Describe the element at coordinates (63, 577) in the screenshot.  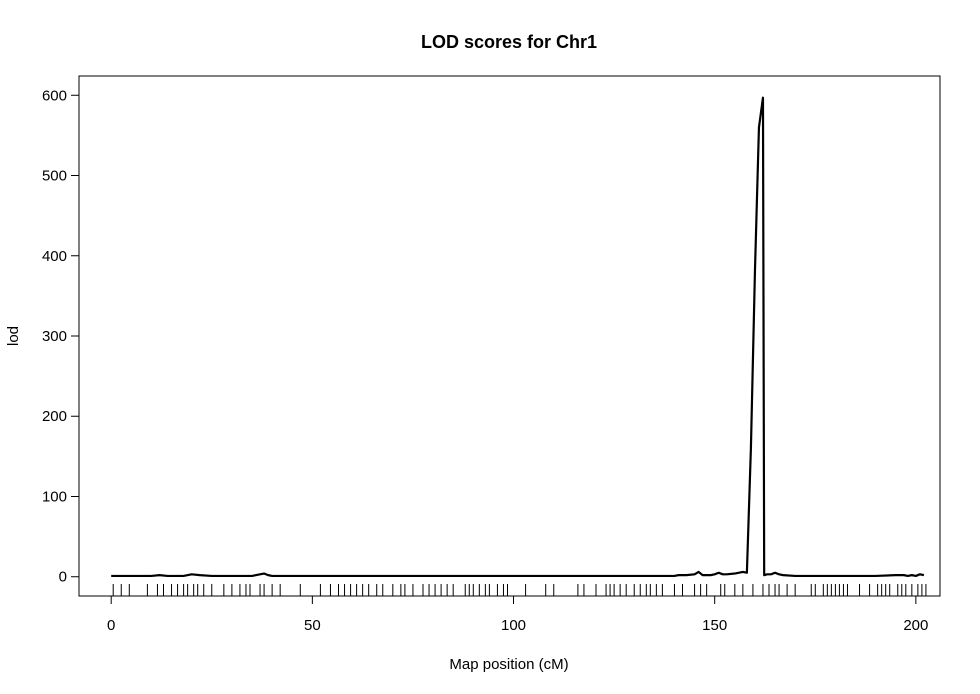
I see `y-tick-label: 0` at that location.